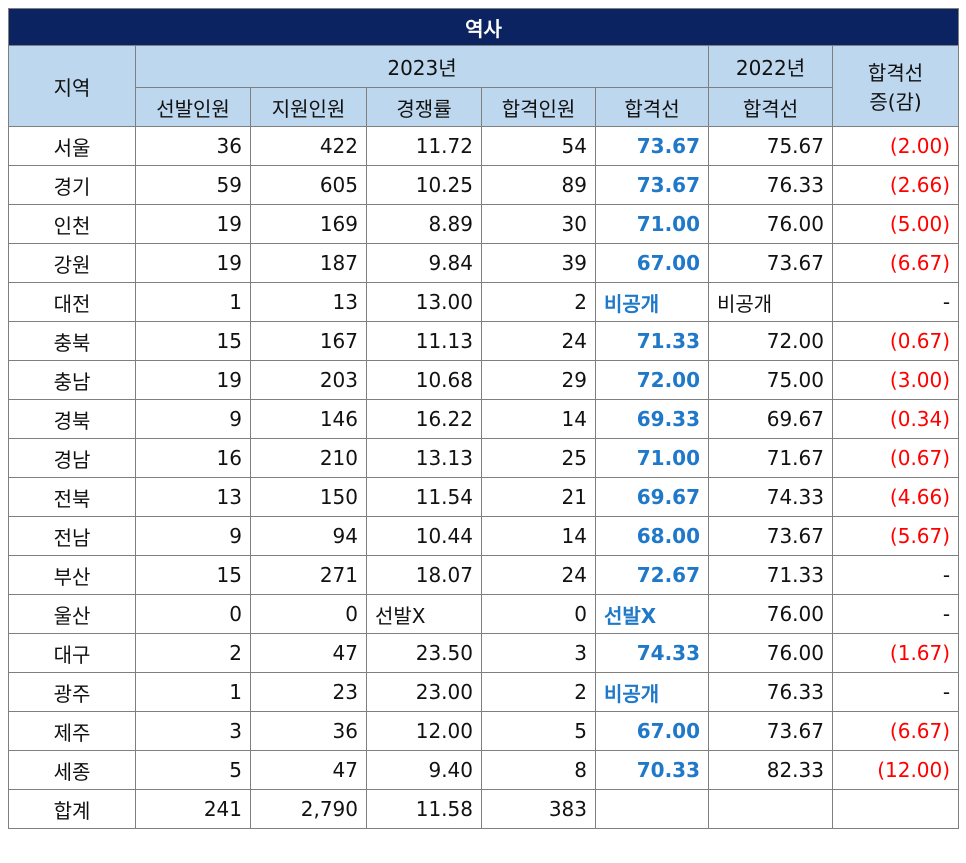 The width and height of the screenshot is (966, 863). What do you see at coordinates (538, 263) in the screenshot?
I see `data-cell: 39` at bounding box center [538, 263].